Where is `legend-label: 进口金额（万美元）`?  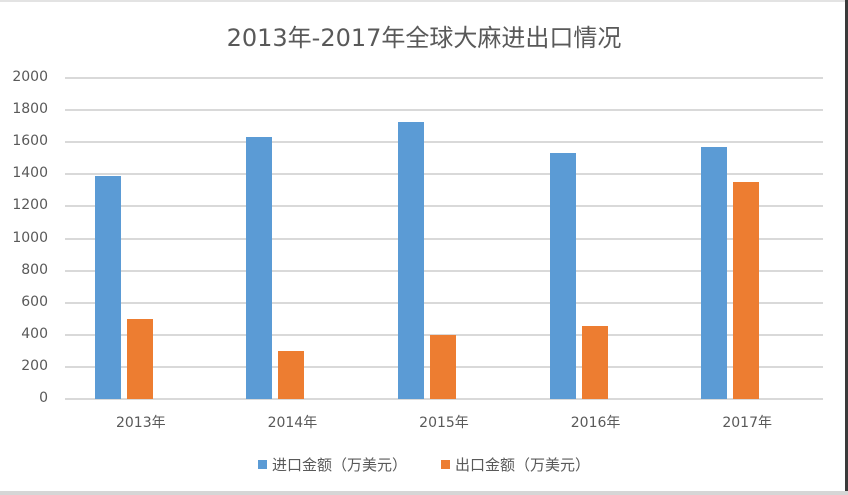 legend-label: 进口金额（万美元） is located at coordinates (339, 465).